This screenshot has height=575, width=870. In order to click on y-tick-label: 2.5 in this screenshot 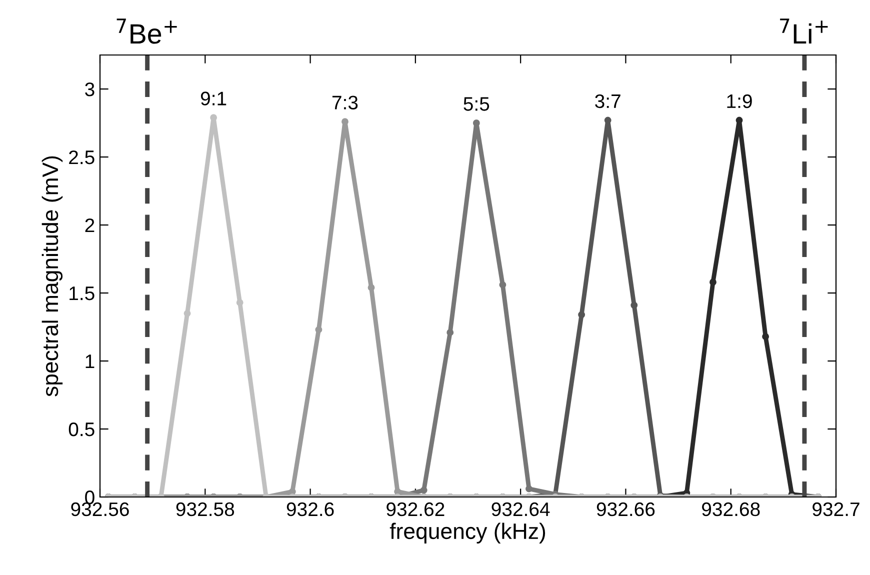, I will do `click(81, 157)`.